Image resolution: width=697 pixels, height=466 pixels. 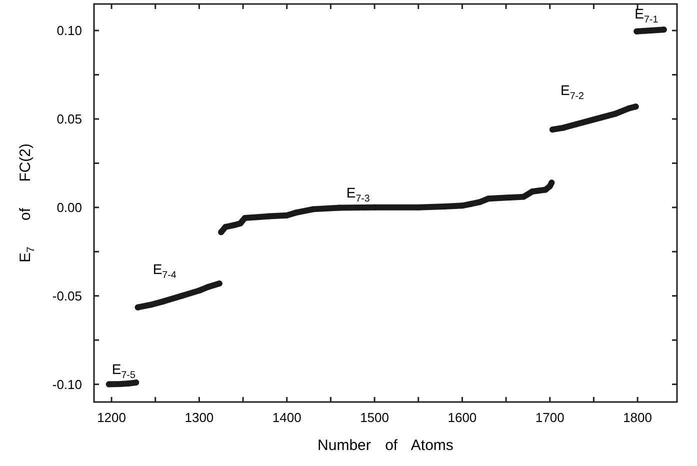 I want to click on x-tick-label: 1500, so click(x=374, y=417).